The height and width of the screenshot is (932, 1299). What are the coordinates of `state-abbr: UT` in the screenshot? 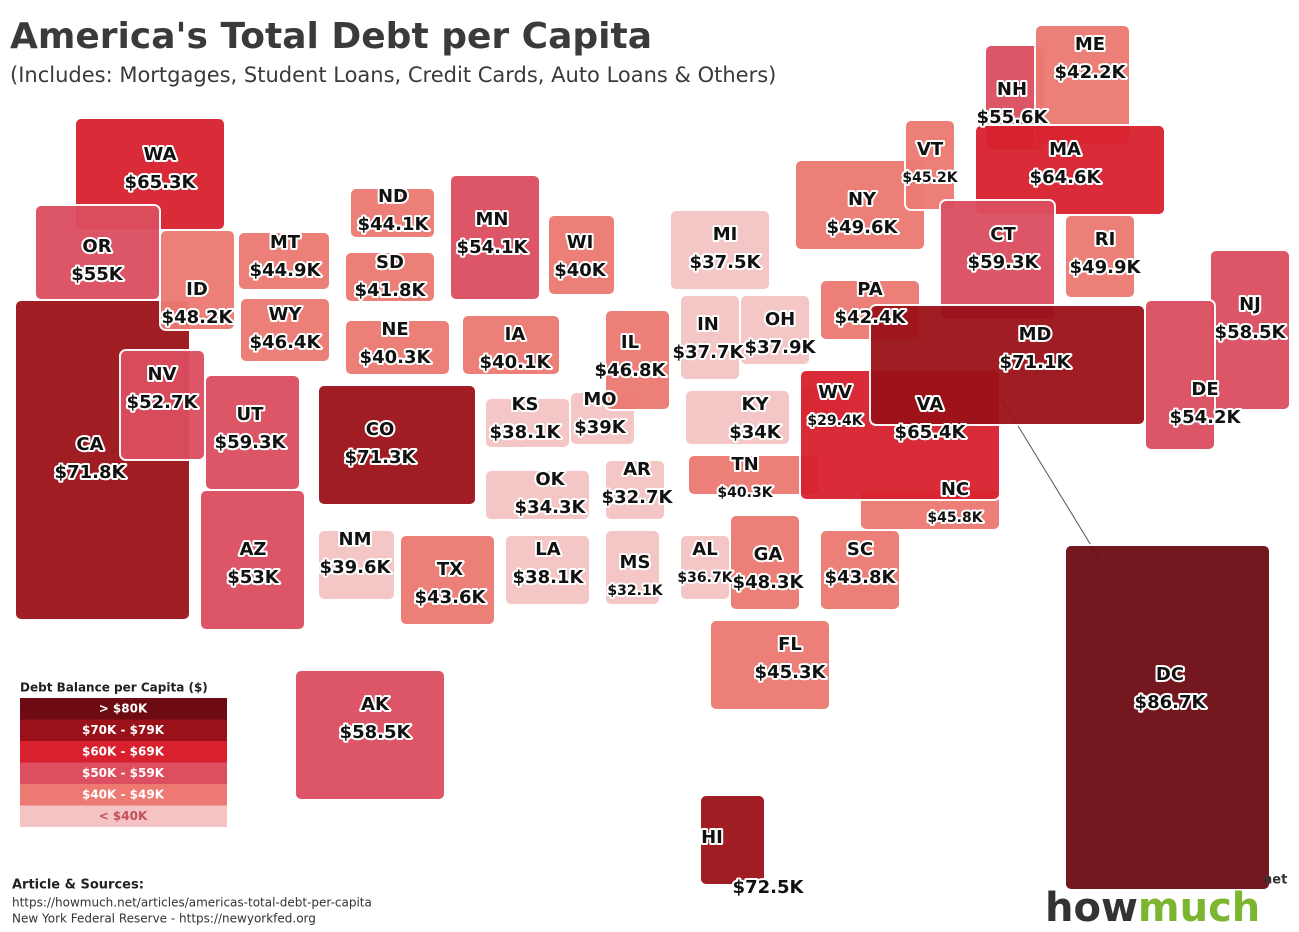 It's located at (251, 414).